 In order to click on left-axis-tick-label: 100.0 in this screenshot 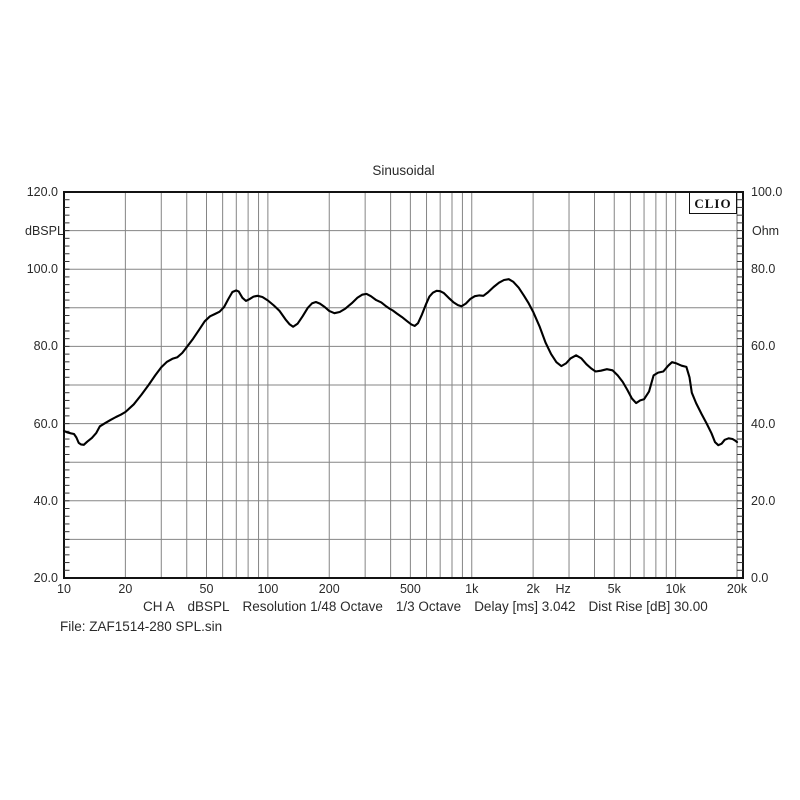, I will do `click(42, 269)`.